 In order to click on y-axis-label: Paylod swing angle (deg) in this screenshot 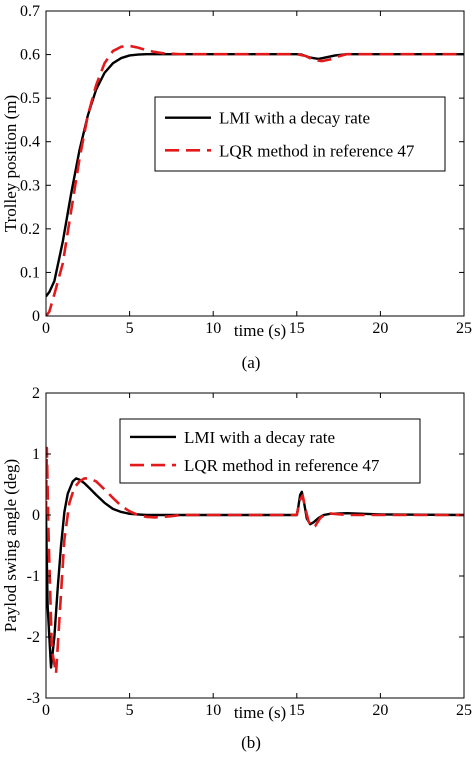, I will do `click(10, 545)`.